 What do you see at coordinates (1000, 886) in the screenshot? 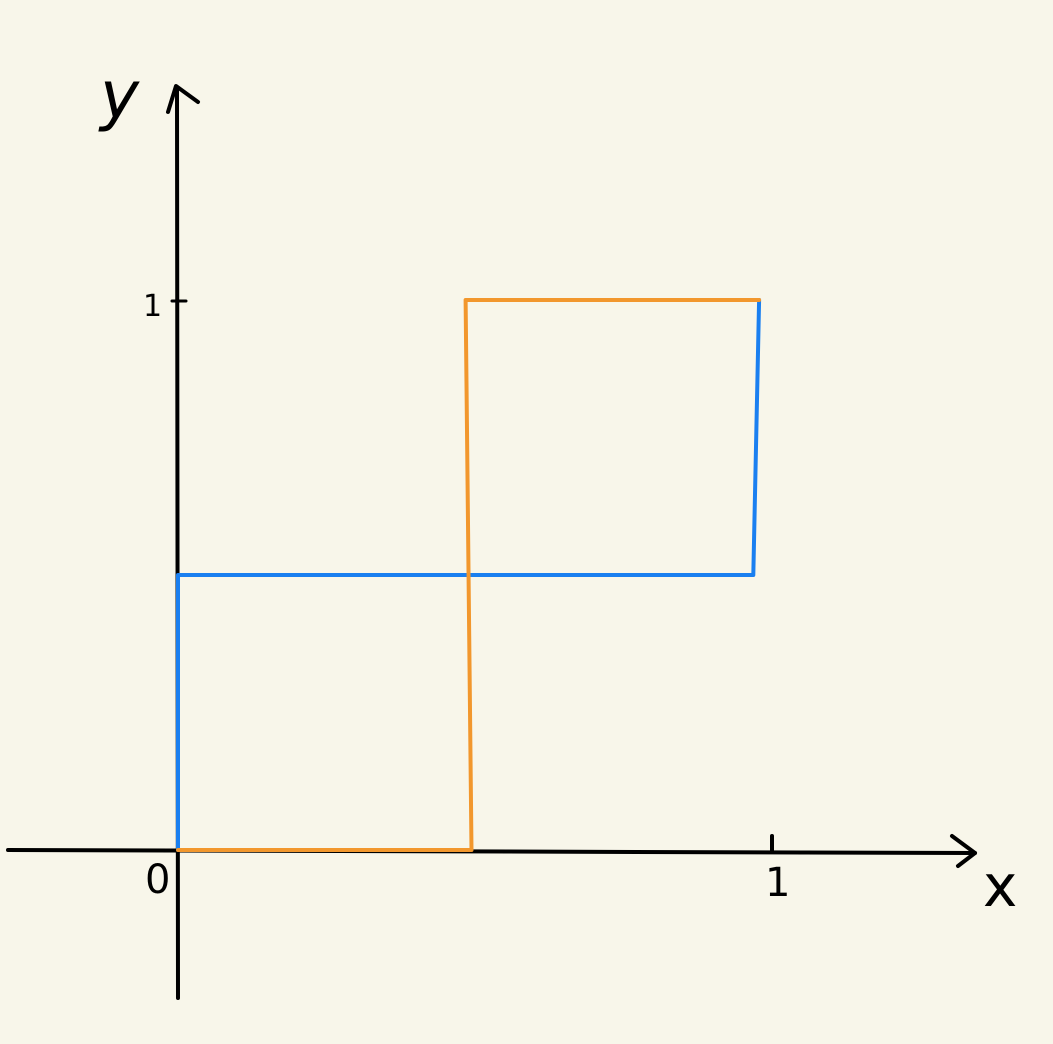
I see `x-axis-label: x` at bounding box center [1000, 886].